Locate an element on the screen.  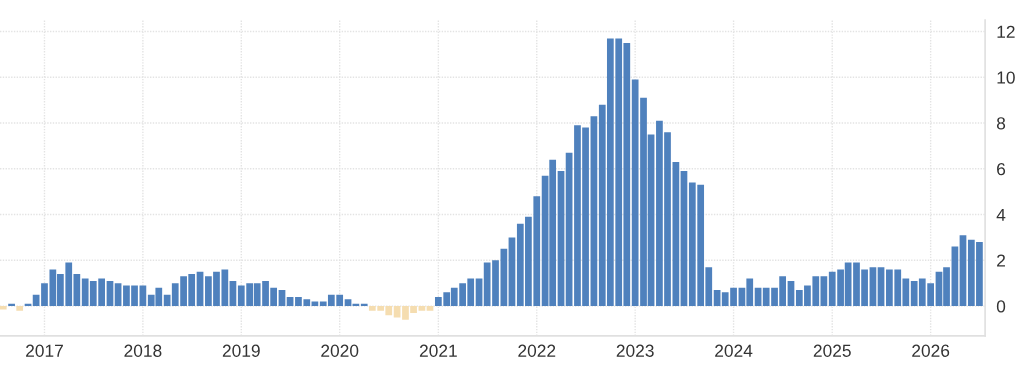
y-tick-label: 12 is located at coordinates (1006, 31).